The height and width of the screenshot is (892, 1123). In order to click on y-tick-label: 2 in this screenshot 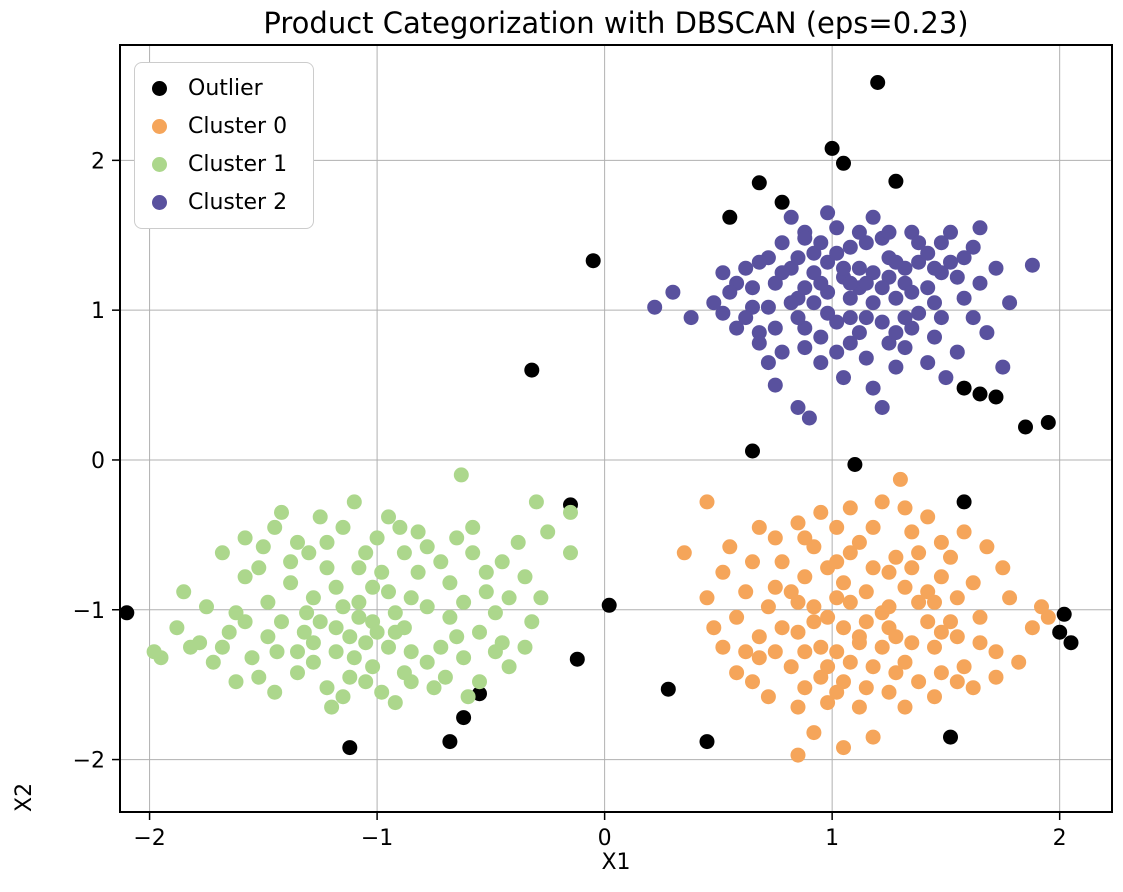, I will do `click(98, 161)`.